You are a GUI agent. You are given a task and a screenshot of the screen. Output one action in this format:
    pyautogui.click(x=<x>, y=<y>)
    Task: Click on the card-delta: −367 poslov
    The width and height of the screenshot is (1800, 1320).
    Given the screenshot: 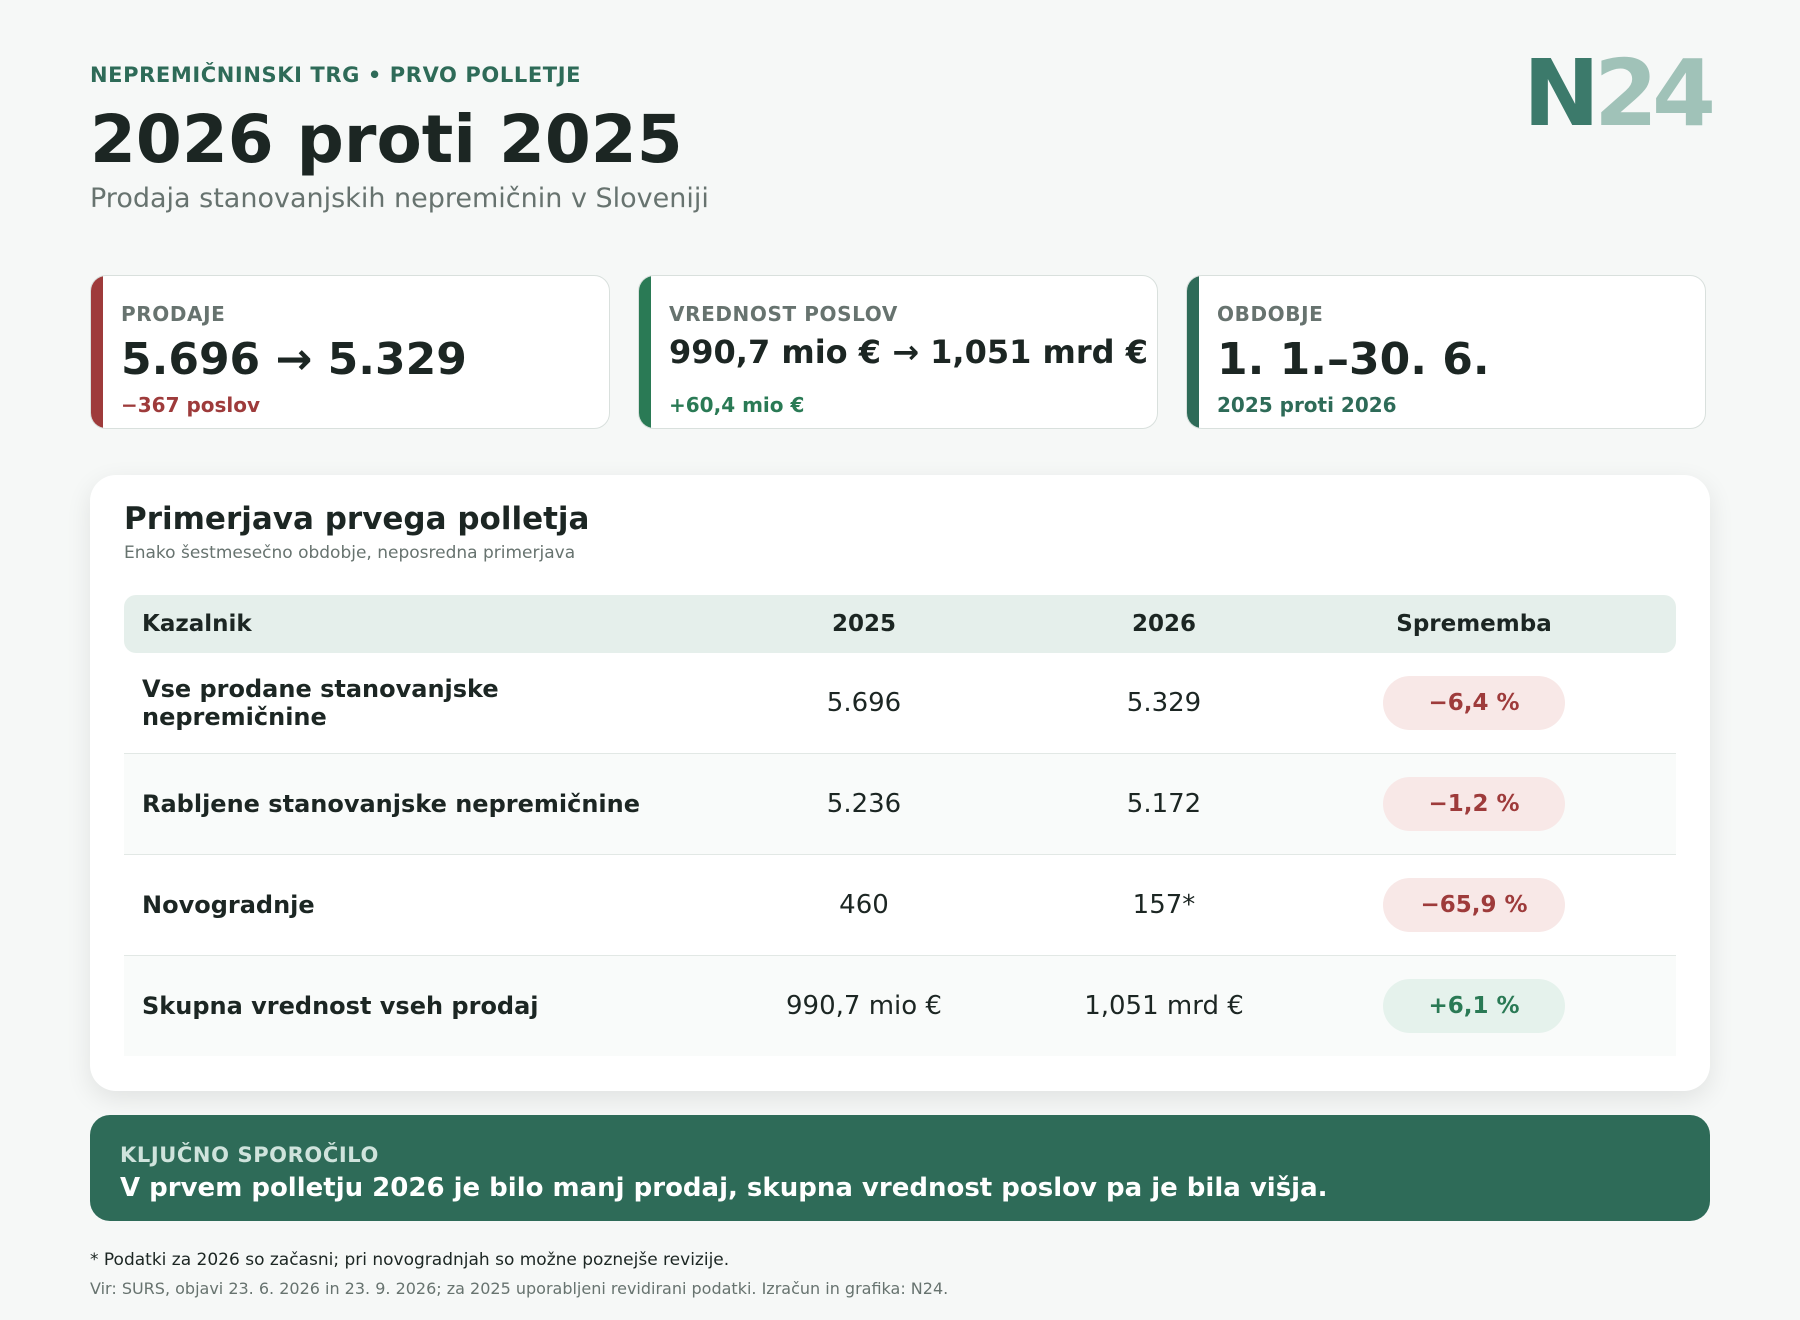 What is the action you would take?
    pyautogui.click(x=191, y=405)
    